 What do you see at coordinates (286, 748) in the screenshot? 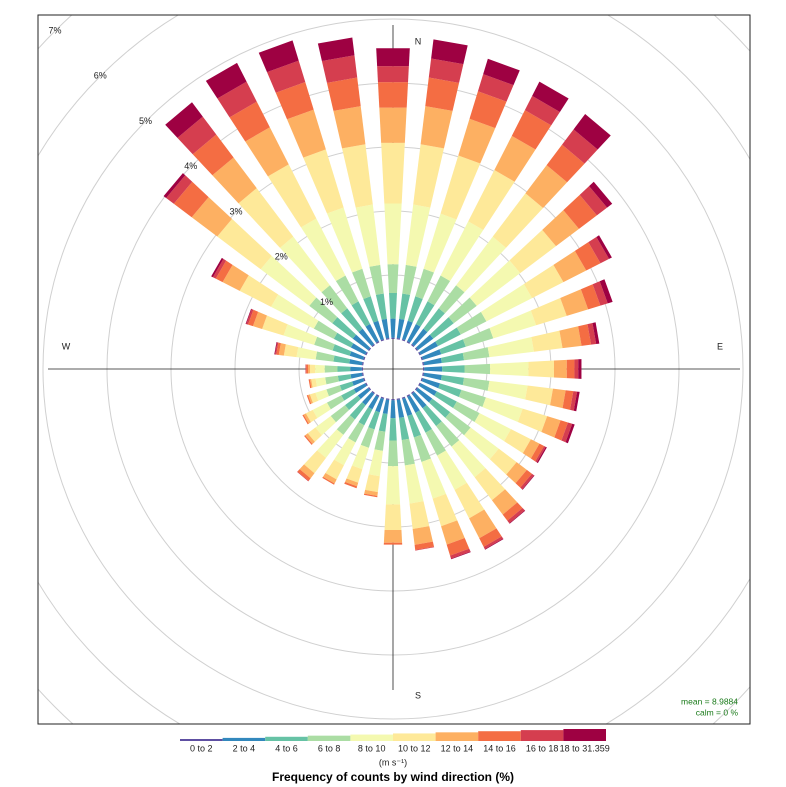
I see `legend-label: 4 to 6` at bounding box center [286, 748].